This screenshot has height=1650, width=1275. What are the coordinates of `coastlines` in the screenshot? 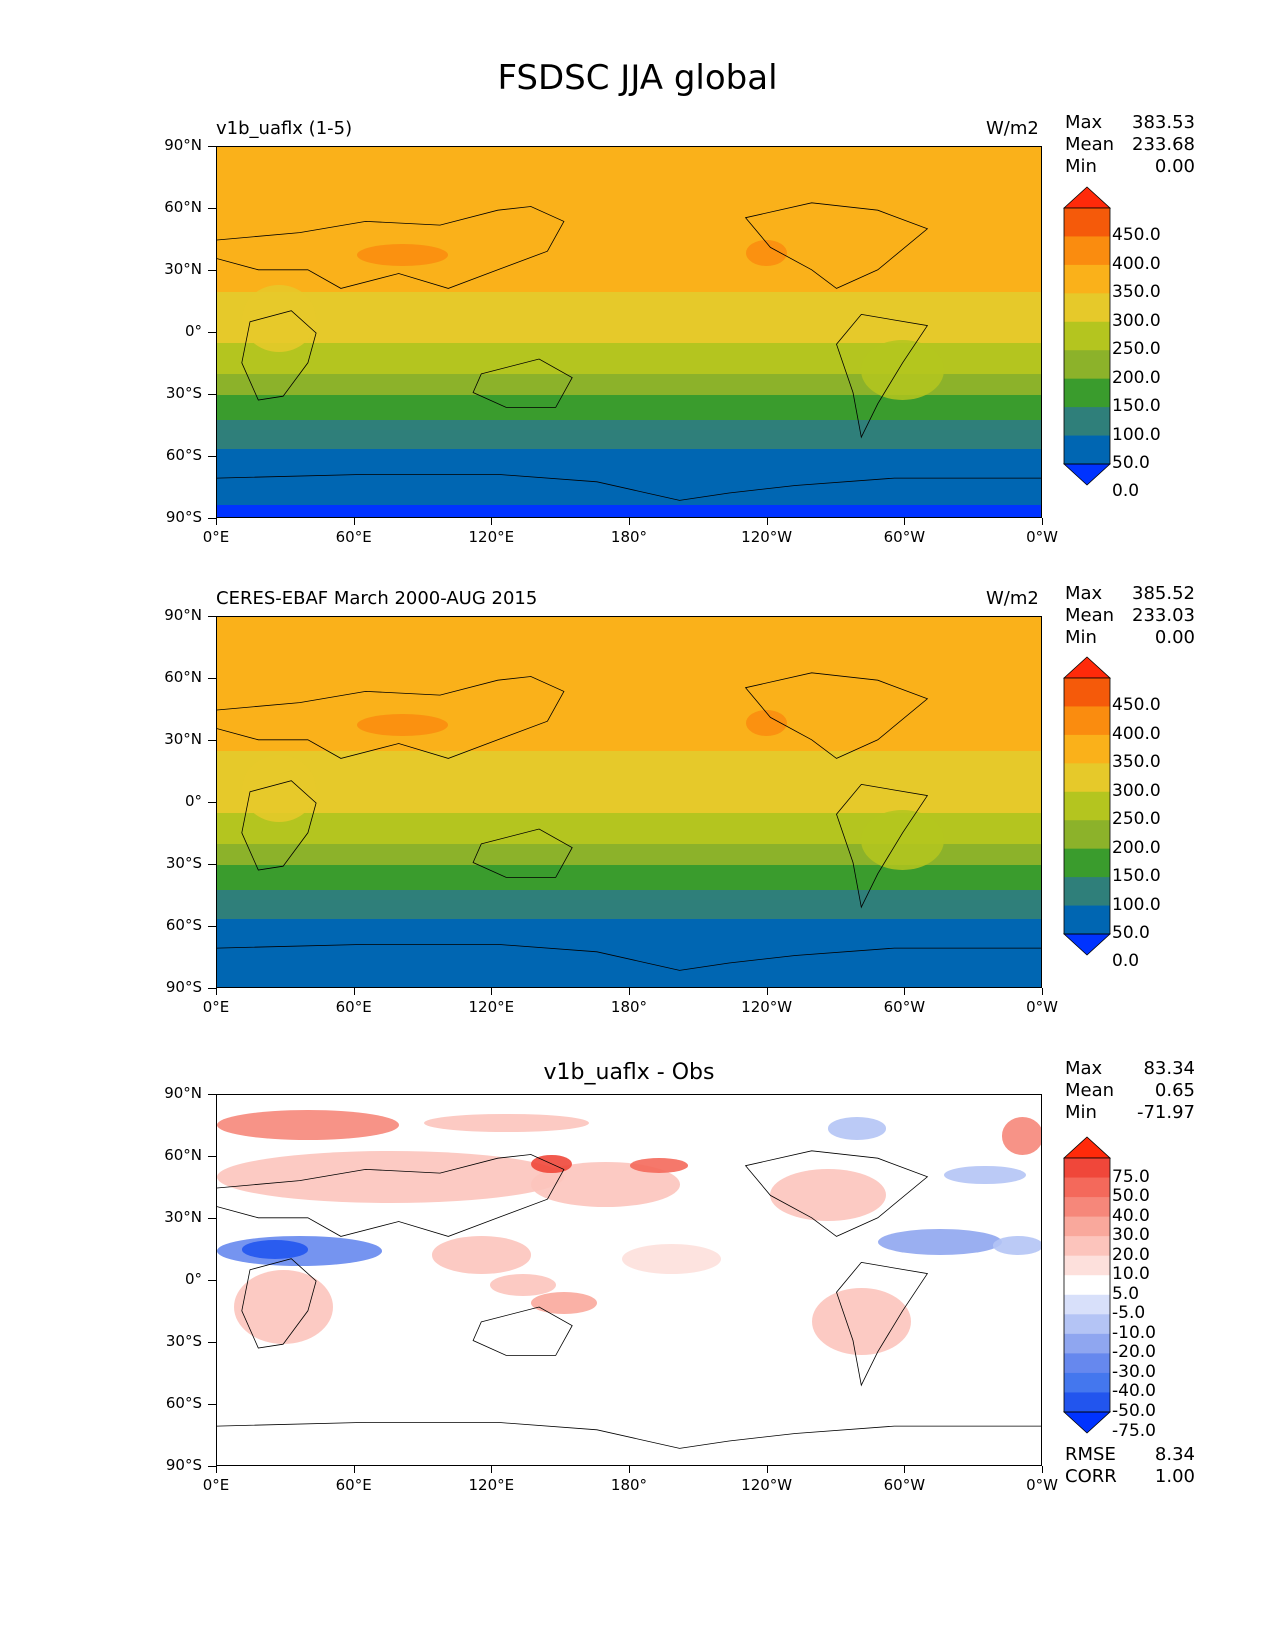 It's located at (629, 821).